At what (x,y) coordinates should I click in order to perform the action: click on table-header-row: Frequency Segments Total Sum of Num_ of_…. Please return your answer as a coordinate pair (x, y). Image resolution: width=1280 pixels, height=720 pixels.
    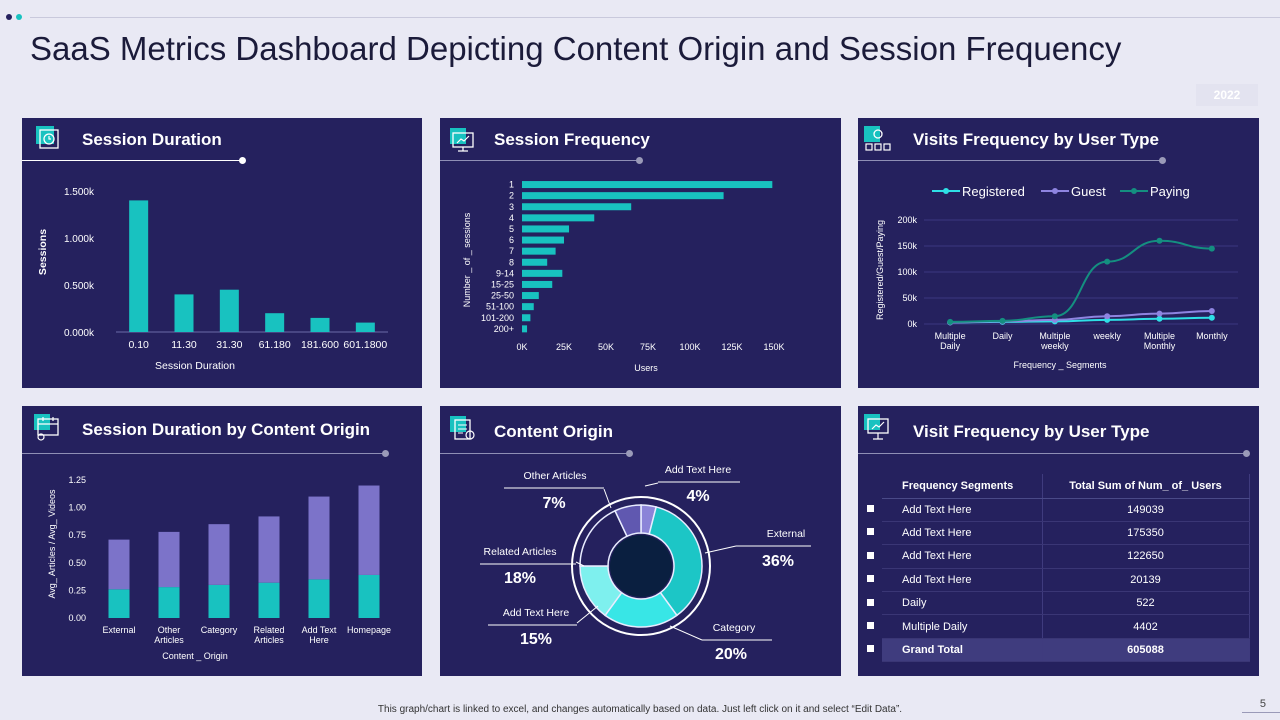
    Looking at the image, I should click on (1066, 486).